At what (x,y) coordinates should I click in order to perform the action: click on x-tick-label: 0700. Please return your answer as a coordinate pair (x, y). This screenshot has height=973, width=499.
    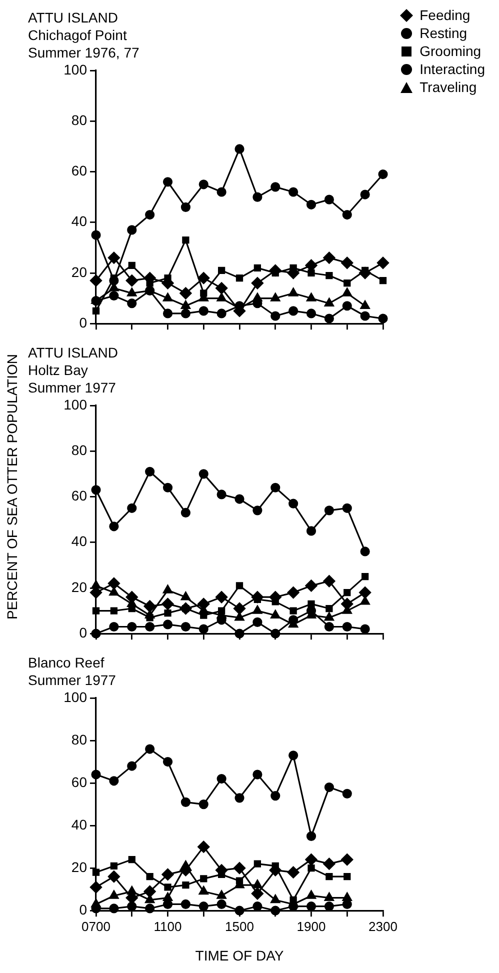
    Looking at the image, I should click on (96, 926).